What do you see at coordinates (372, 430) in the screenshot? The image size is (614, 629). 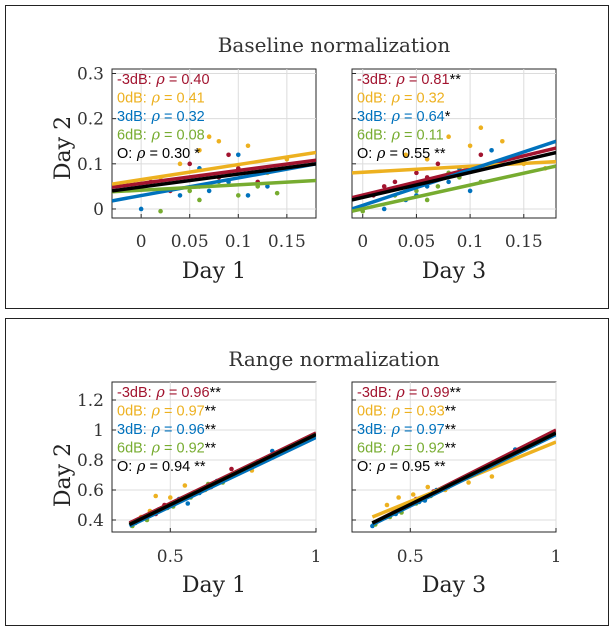 I see `range-subplot-2-legend-label: 3dB:` at bounding box center [372, 430].